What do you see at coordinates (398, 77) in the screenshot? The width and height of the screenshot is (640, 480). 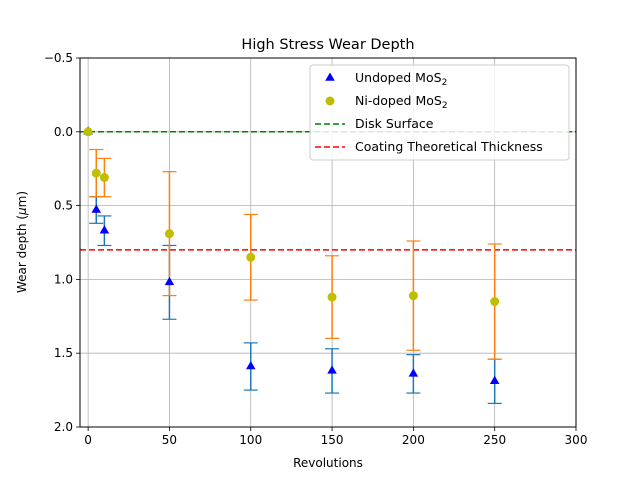 I see `legend-label-text: Undoped MoS` at bounding box center [398, 77].